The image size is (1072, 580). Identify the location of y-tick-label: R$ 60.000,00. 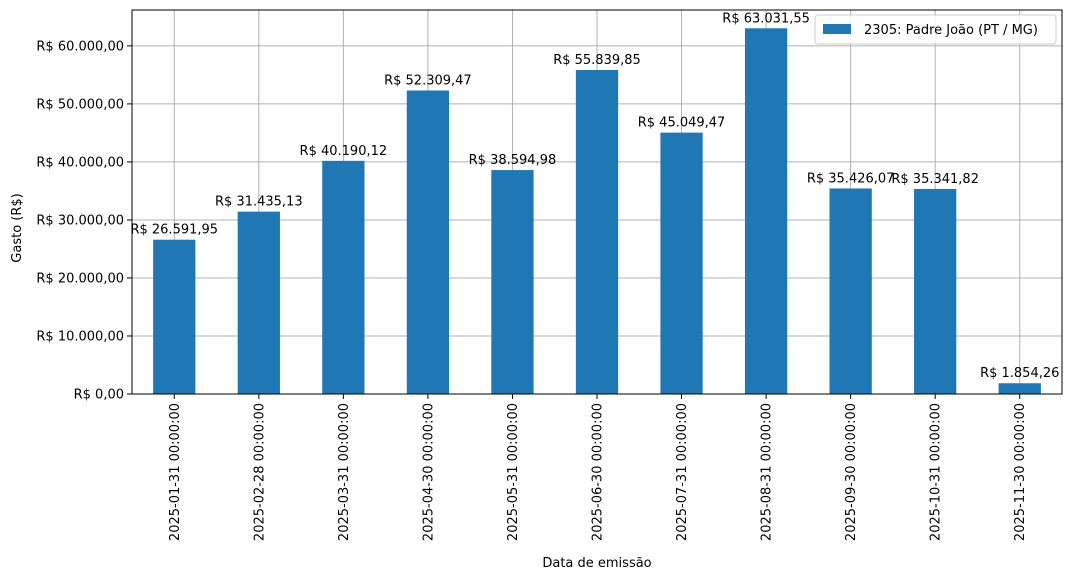
(80, 46).